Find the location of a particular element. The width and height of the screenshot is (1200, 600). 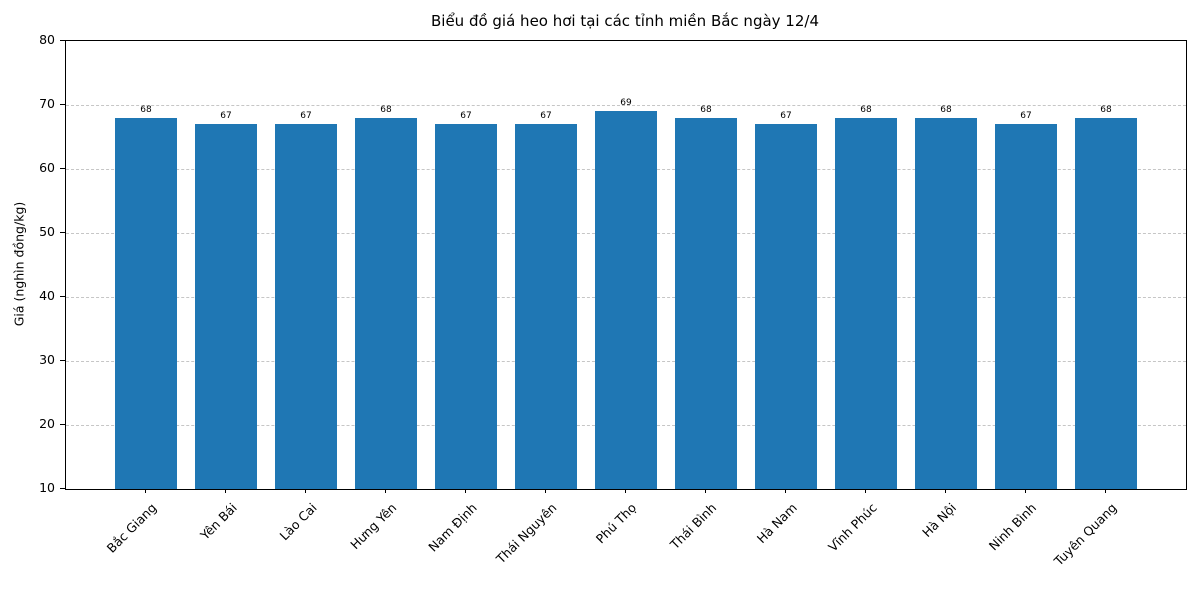

y-tick-label: 60 is located at coordinates (47, 167).